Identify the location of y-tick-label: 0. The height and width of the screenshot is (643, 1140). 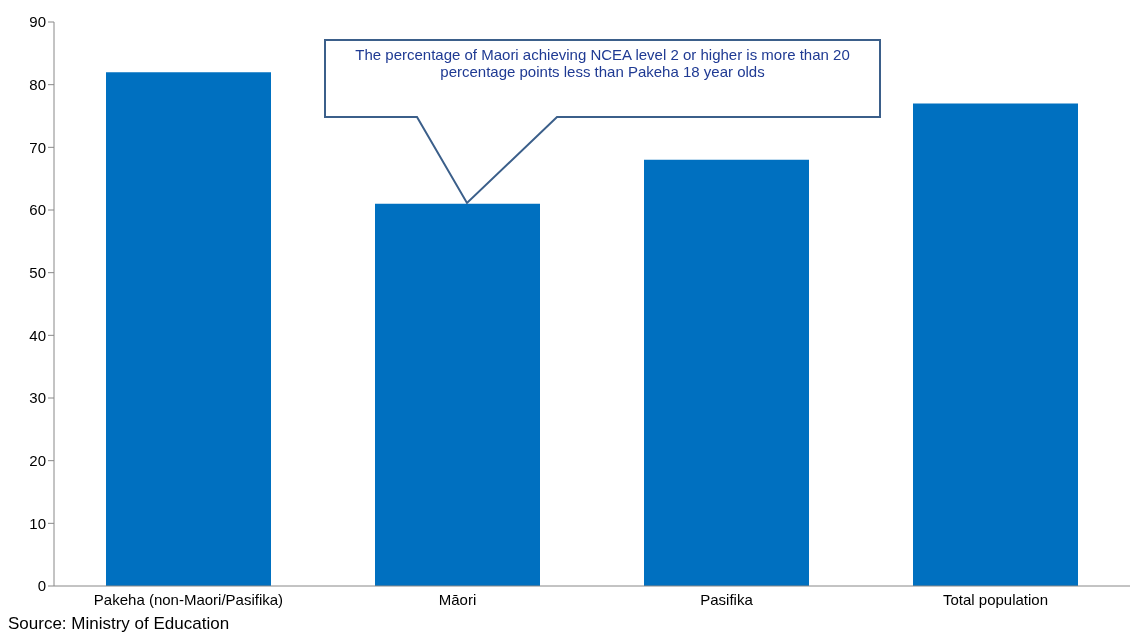
(41, 586).